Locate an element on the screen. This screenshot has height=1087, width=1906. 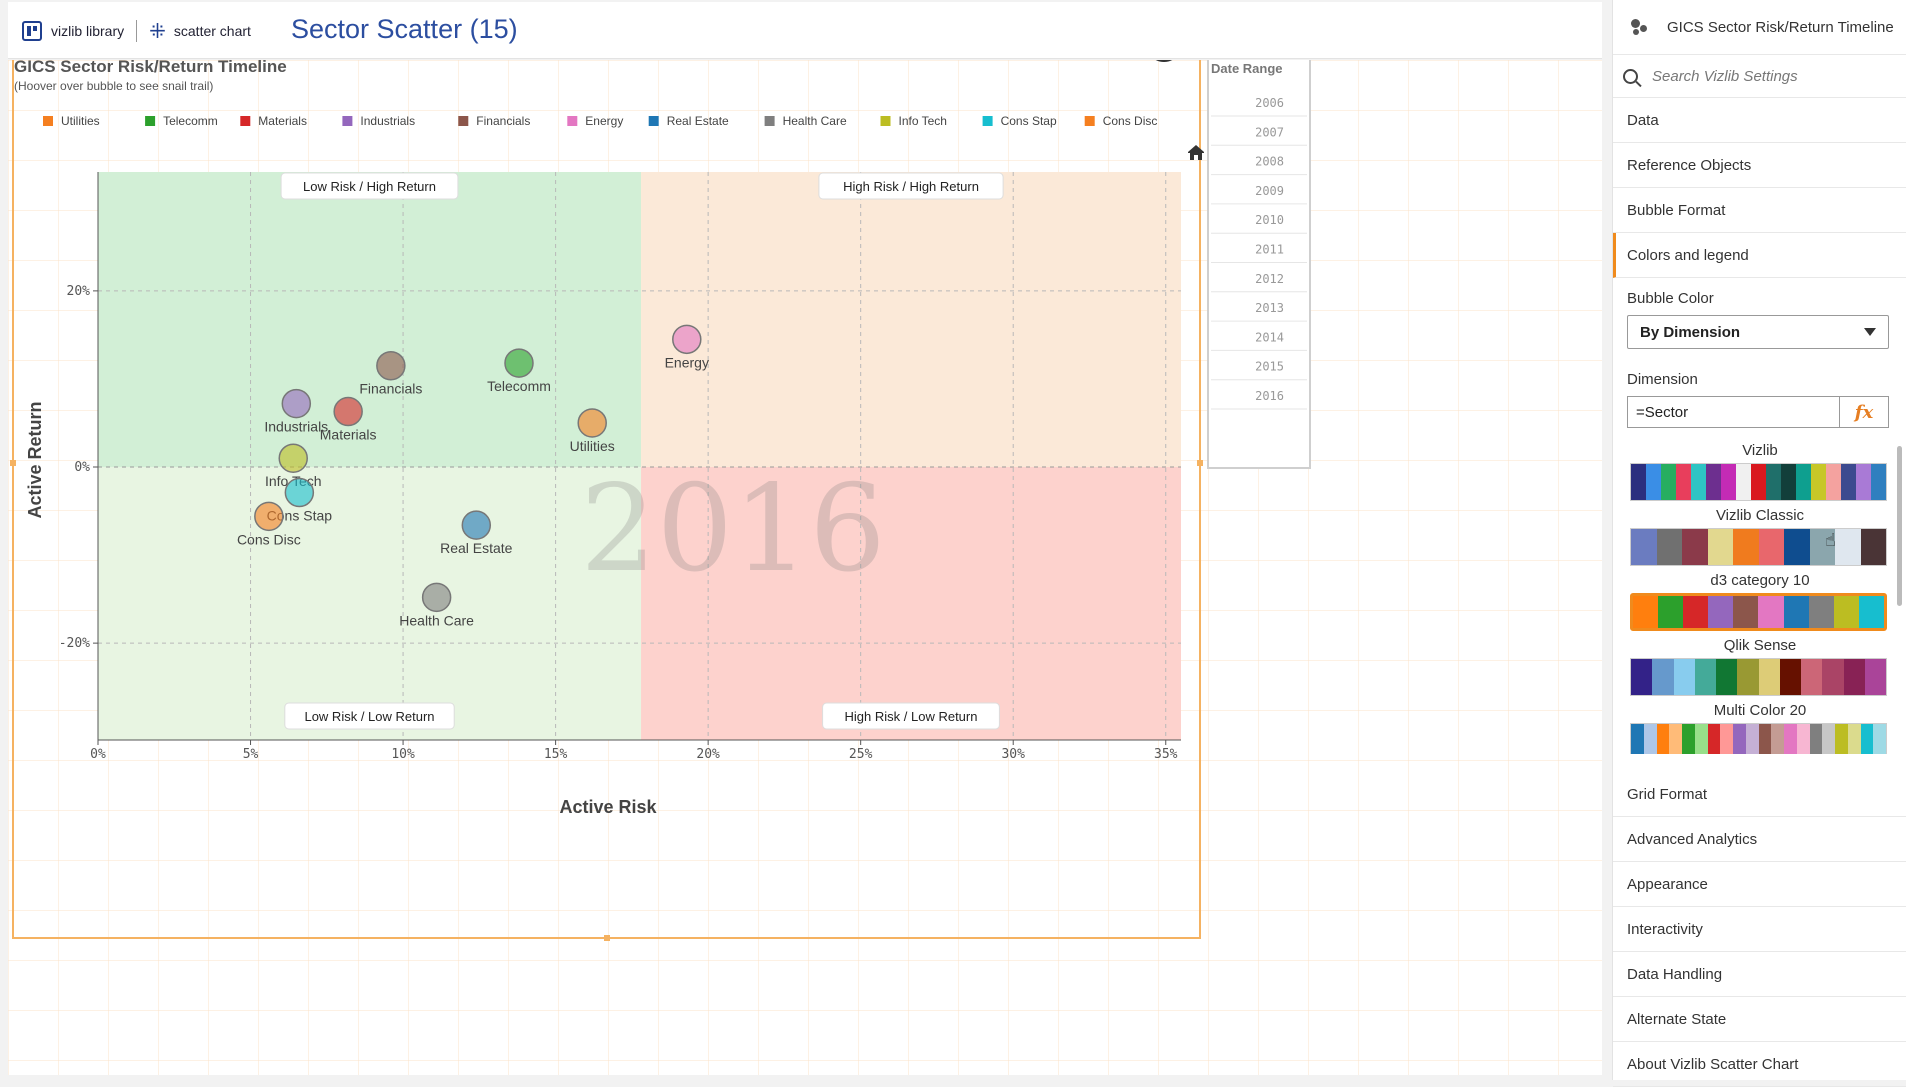
legend-item: Industrials is located at coordinates (378, 121).